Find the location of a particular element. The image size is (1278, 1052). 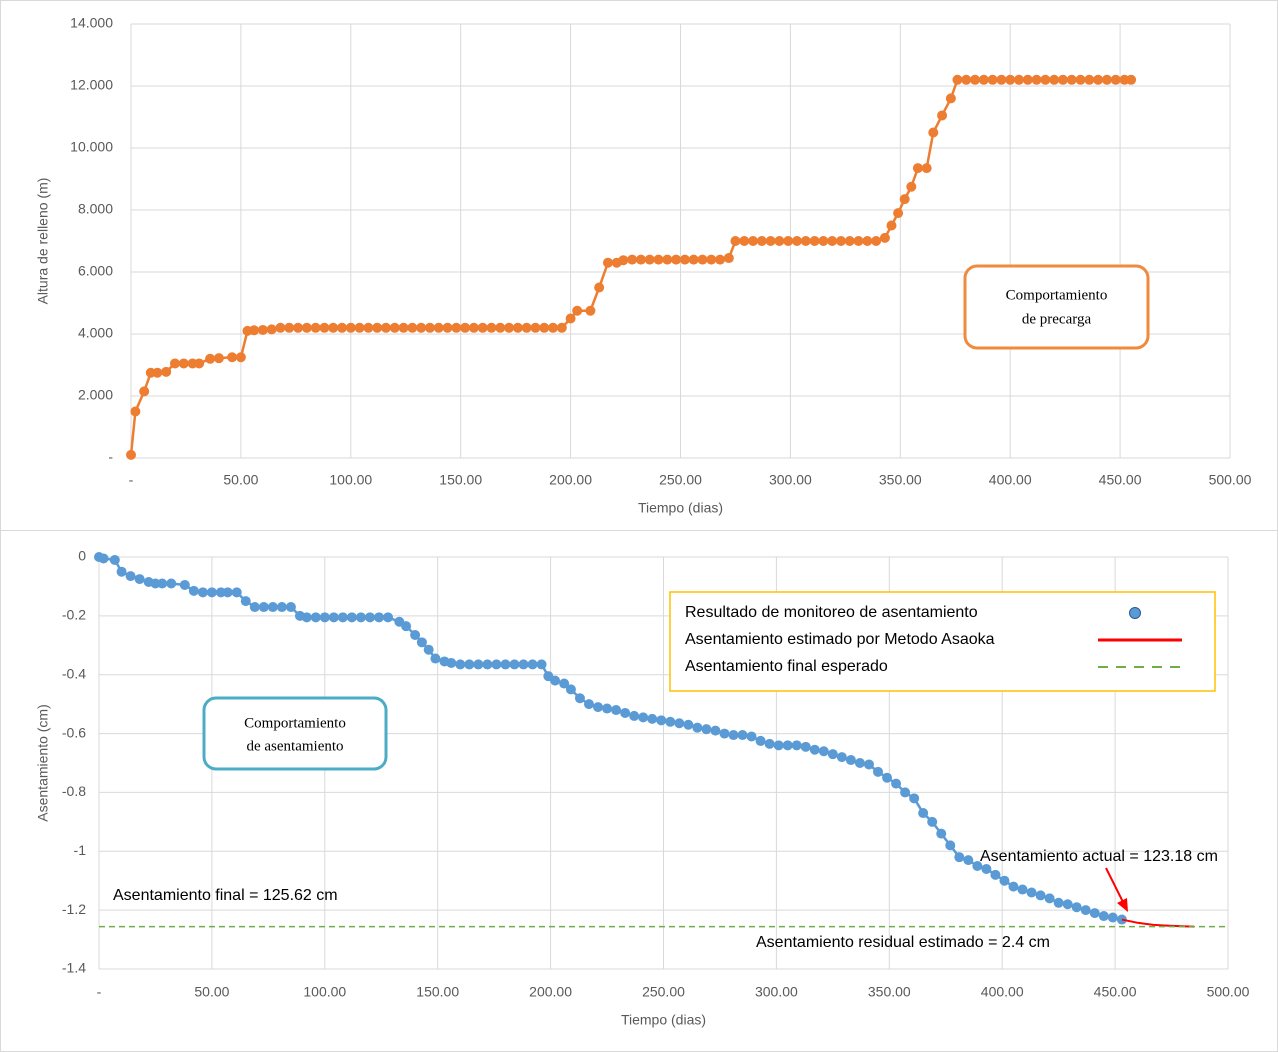

y-tick-label: 2.000 is located at coordinates (95, 395).